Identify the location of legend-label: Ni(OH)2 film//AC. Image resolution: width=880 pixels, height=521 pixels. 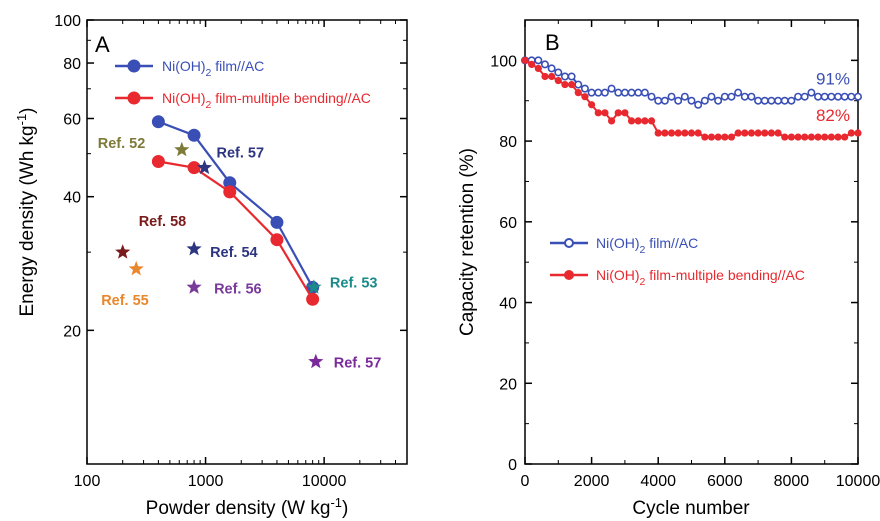
(647, 245).